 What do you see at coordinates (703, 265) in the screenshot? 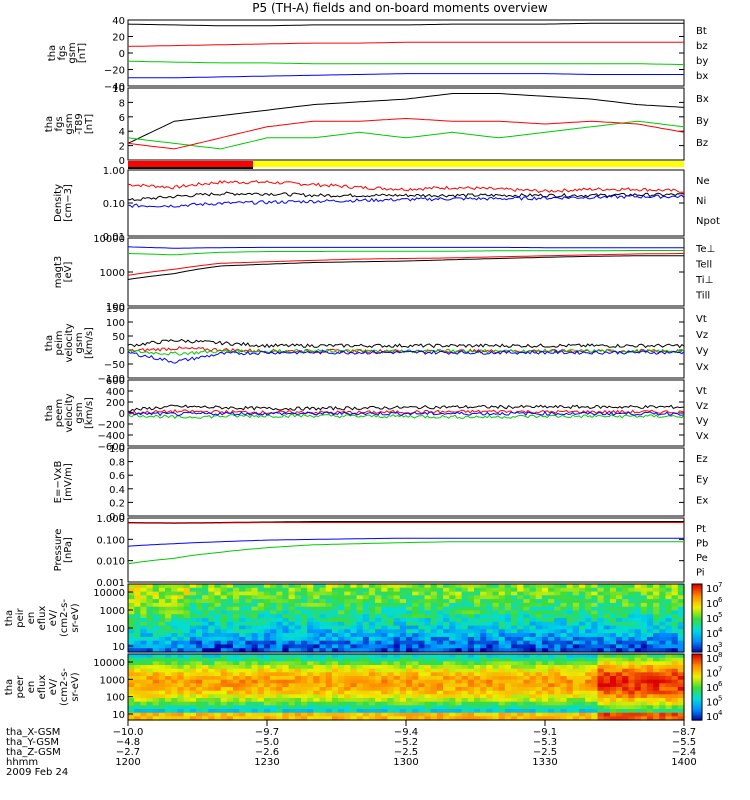
I see `legend-Tell: Tell` at bounding box center [703, 265].